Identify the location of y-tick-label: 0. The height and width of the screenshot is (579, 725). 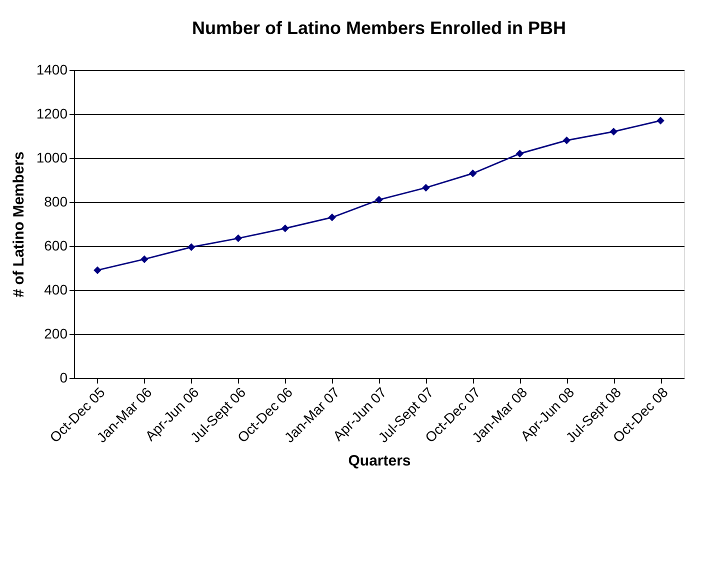
(64, 378).